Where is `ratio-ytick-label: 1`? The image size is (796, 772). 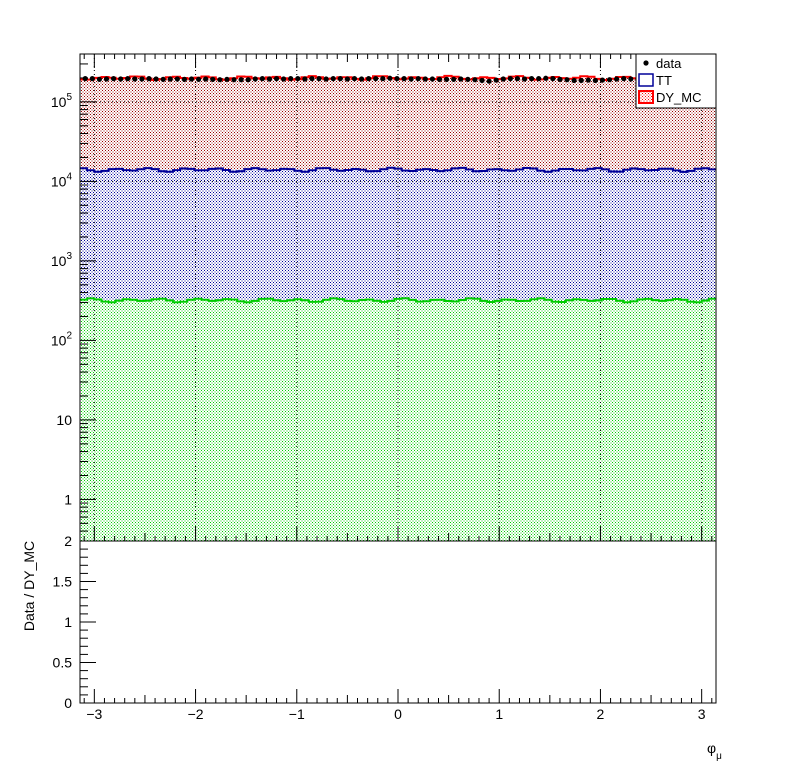 ratio-ytick-label: 1 is located at coordinates (68, 622).